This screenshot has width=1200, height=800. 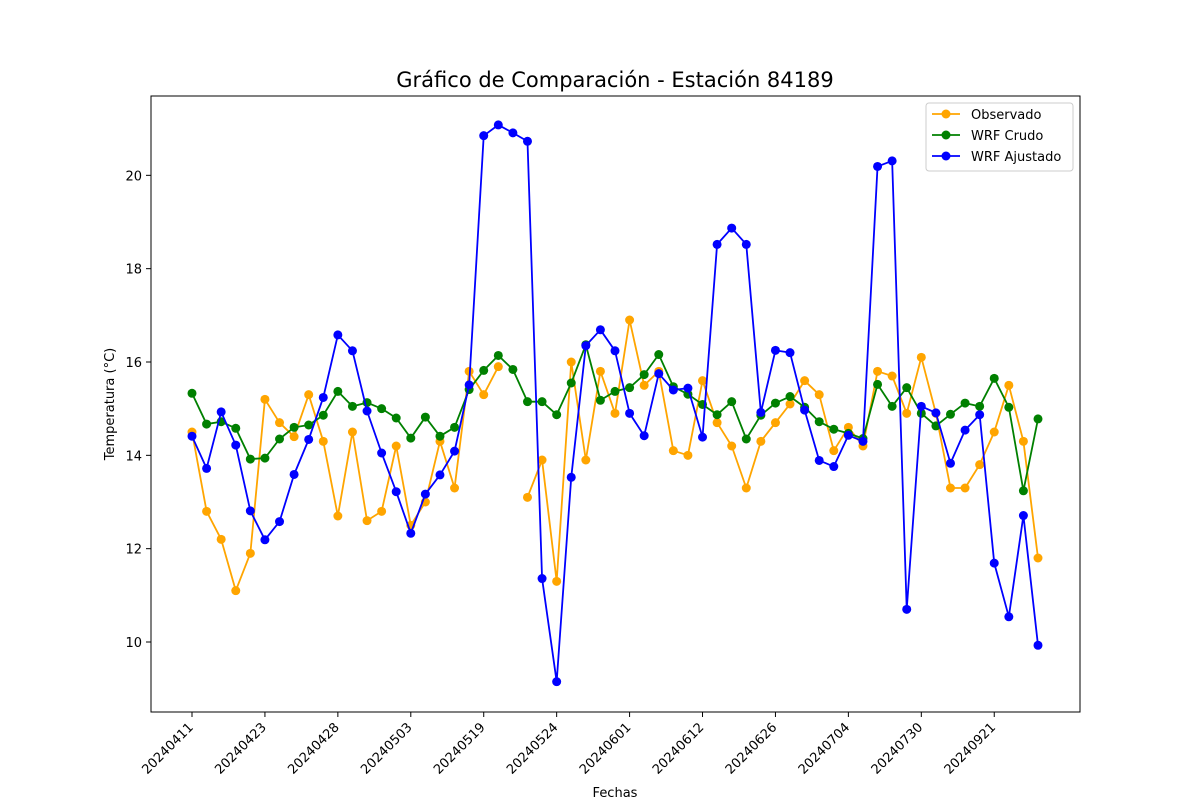 I want to click on legend-label: Observado, so click(x=1006, y=115).